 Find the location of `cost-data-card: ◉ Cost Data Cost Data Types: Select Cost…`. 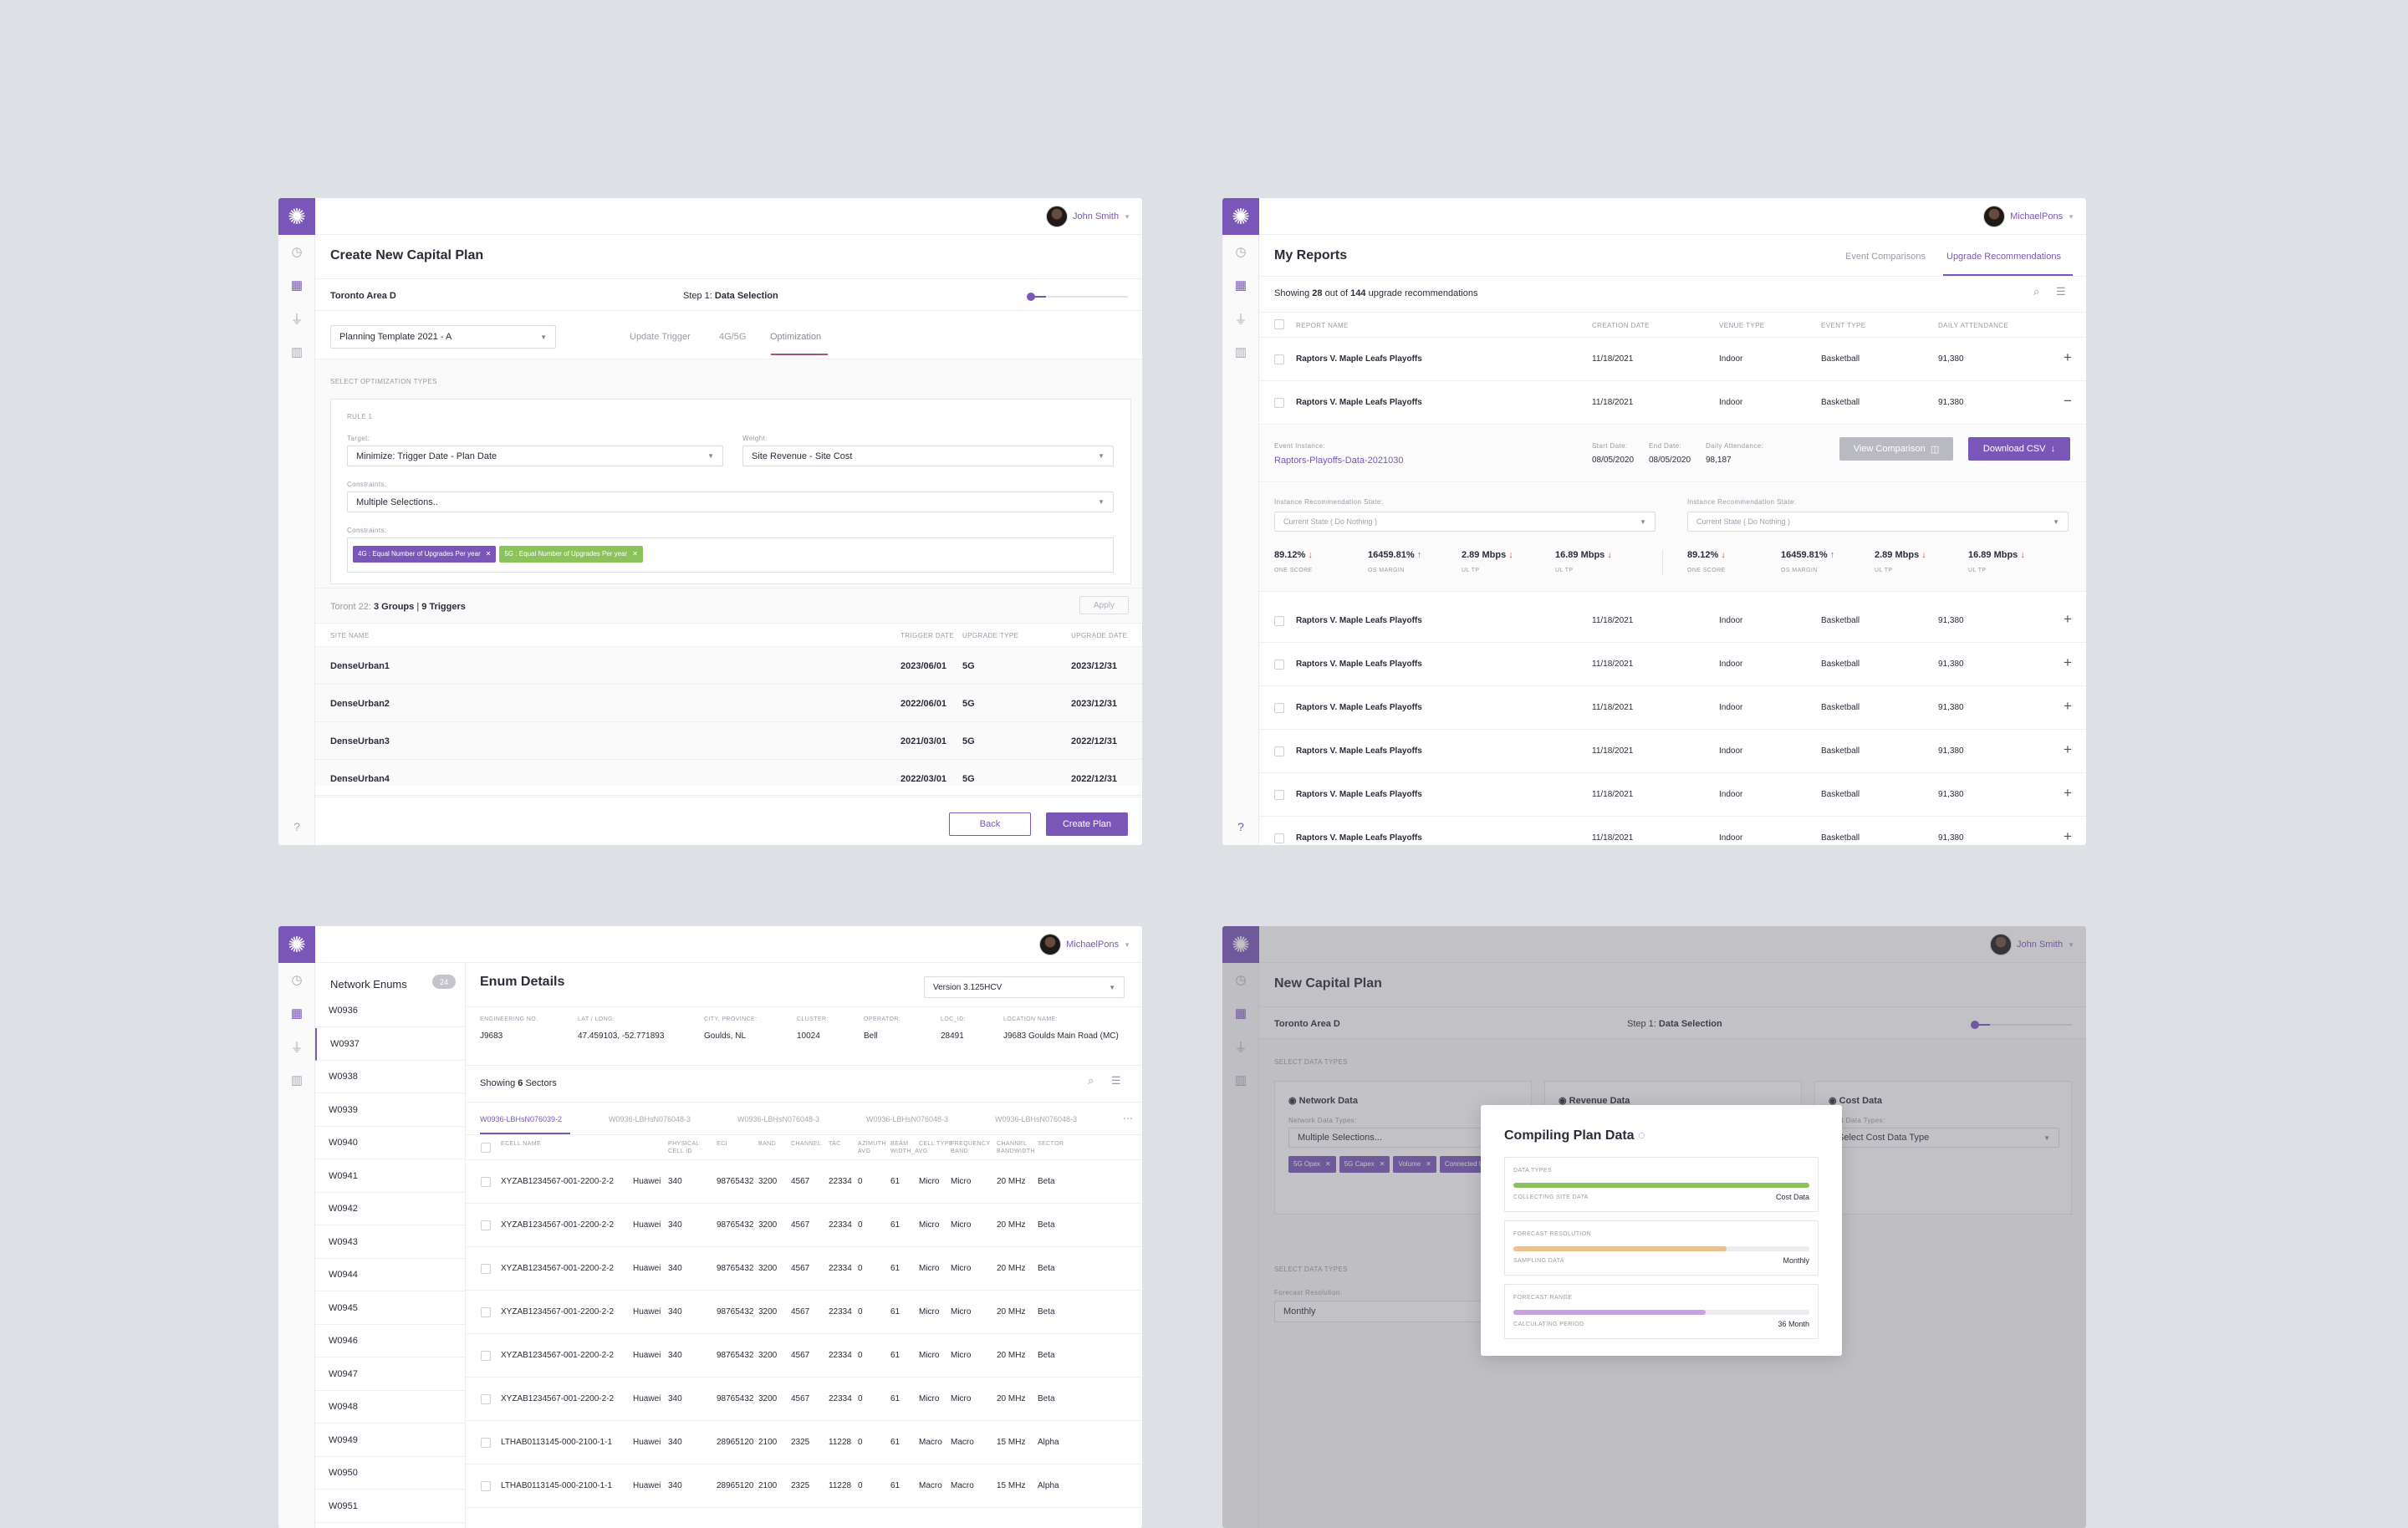

cost-data-card: ◉ Cost Data Cost Data Types: Select Cost… is located at coordinates (1943, 1148).